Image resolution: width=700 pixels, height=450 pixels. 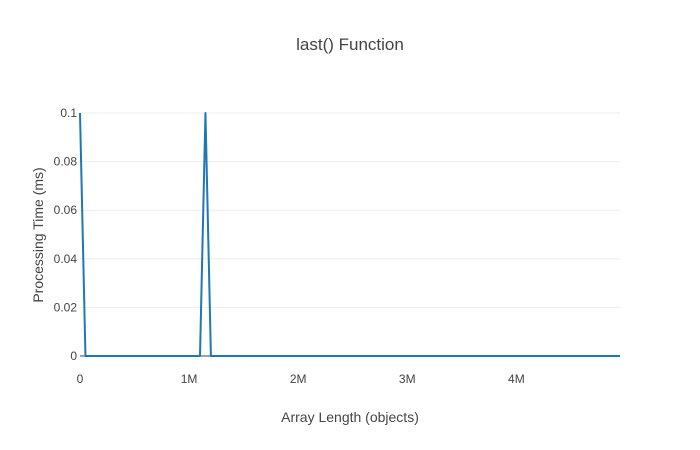 I want to click on y-tick-label: 0.02, so click(x=66, y=307).